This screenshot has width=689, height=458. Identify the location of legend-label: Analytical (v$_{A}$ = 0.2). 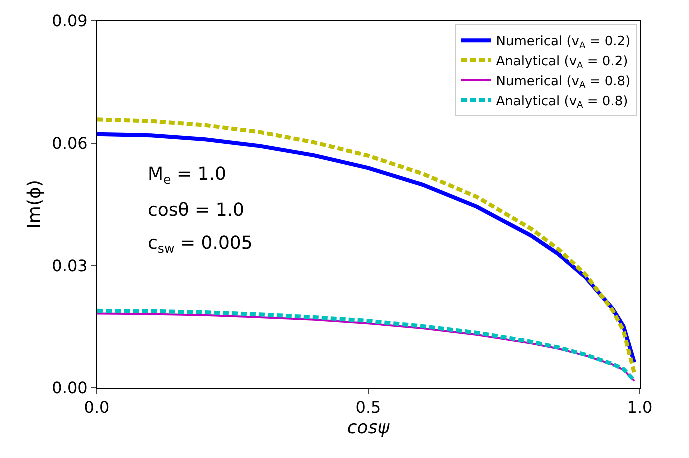
(562, 63).